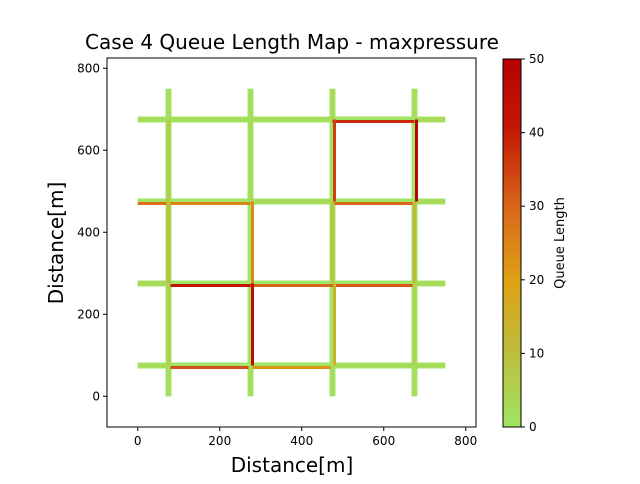 This screenshot has width=640, height=484. I want to click on colorbar-tick-label: 20, so click(536, 280).